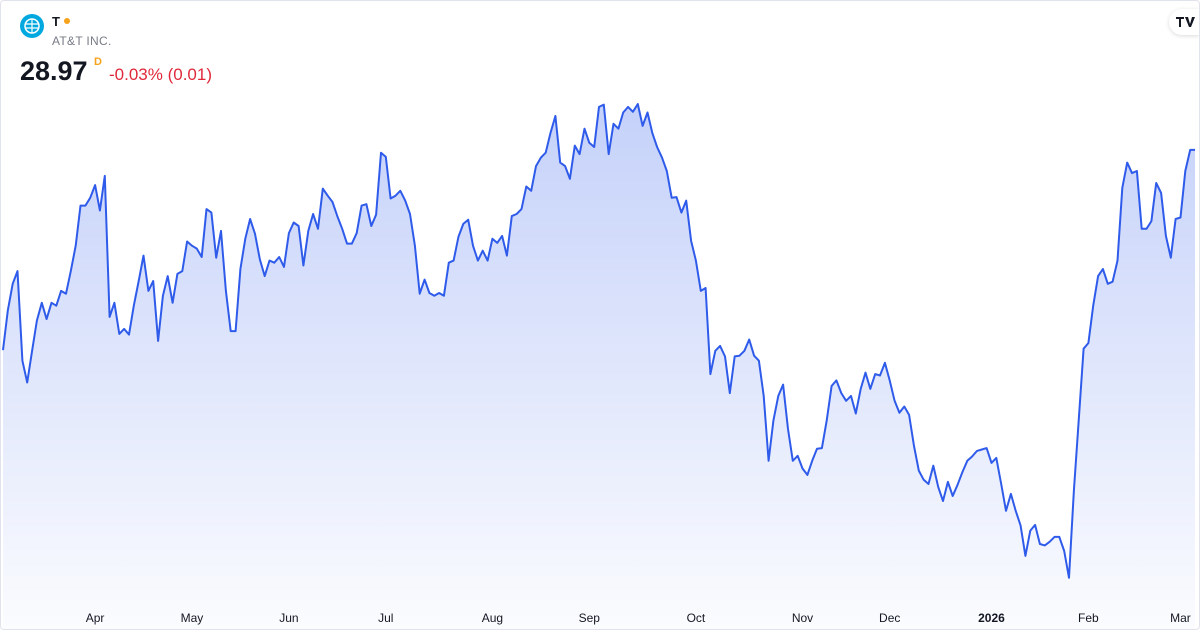  Describe the element at coordinates (192, 618) in the screenshot. I see `x-tick-label: May` at that location.